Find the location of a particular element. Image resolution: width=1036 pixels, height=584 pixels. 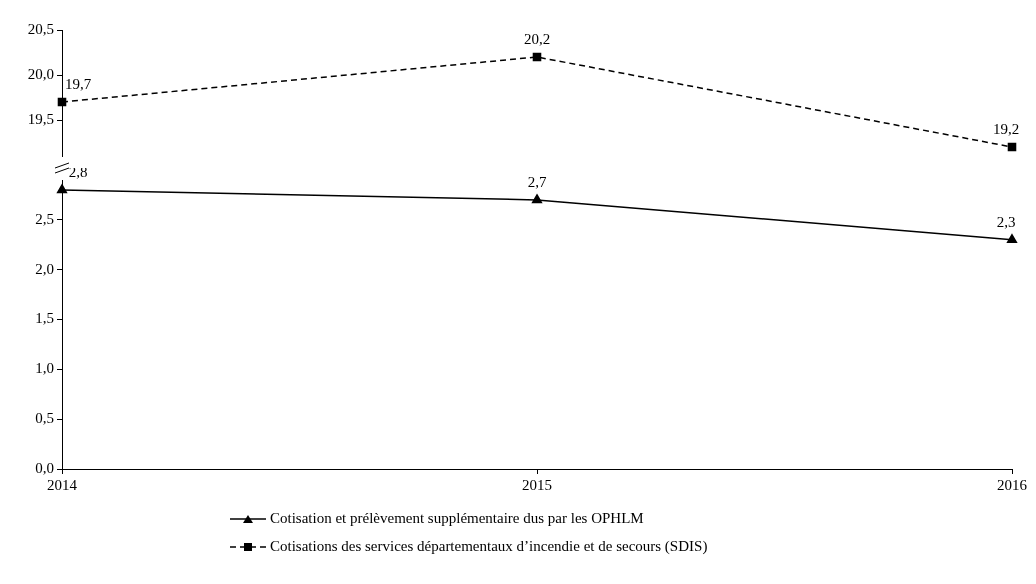

x-tick-label: 2014 is located at coordinates (62, 484).